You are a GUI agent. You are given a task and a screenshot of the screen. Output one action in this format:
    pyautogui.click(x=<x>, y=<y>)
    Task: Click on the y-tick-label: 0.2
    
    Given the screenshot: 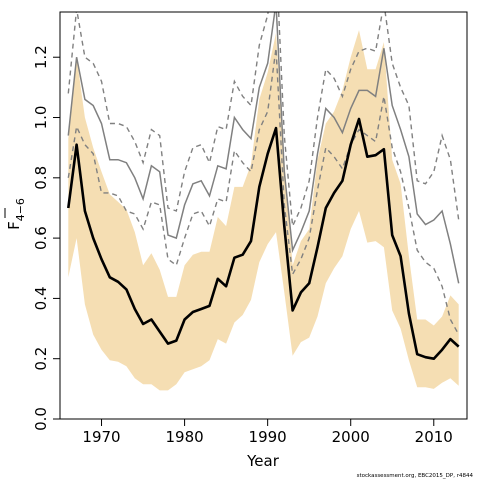 What is the action you would take?
    pyautogui.click(x=41, y=359)
    